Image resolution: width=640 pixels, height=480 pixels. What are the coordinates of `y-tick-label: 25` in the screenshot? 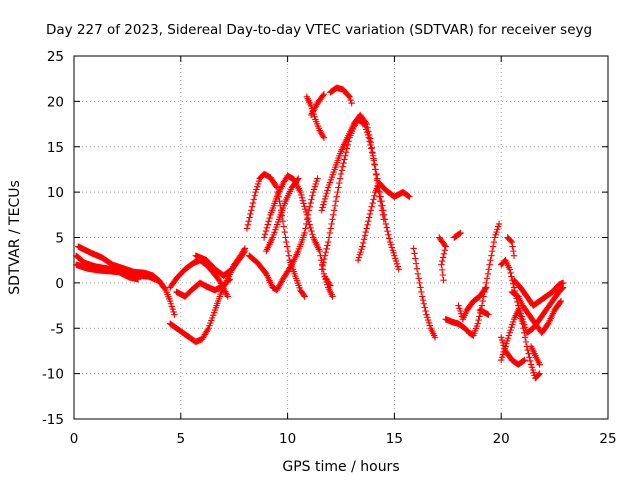 It's located at (55, 57).